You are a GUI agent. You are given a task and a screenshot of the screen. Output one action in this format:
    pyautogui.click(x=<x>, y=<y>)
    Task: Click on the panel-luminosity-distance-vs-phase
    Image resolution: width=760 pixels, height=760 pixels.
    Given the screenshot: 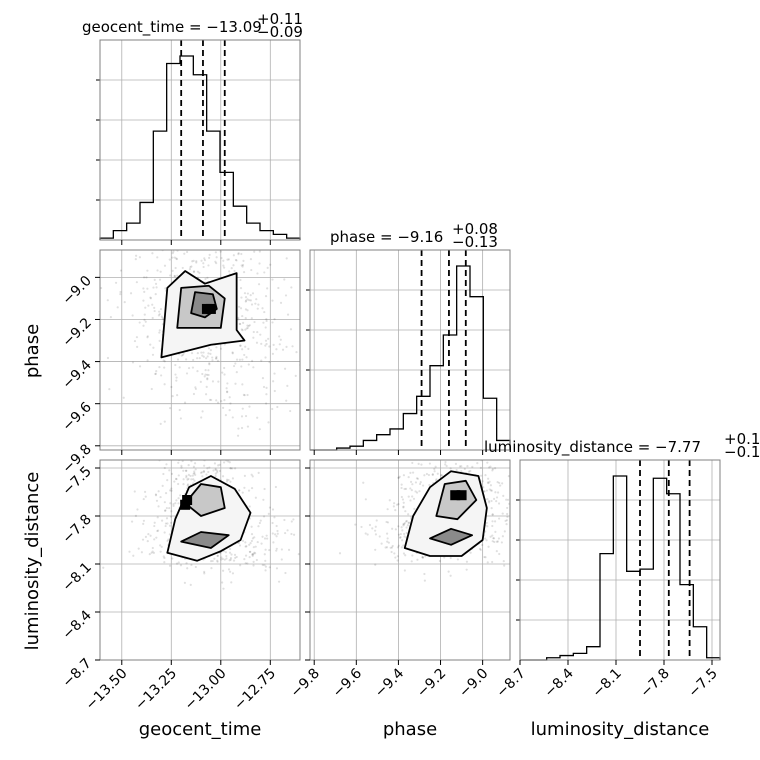 What is the action you would take?
    pyautogui.click(x=410, y=560)
    